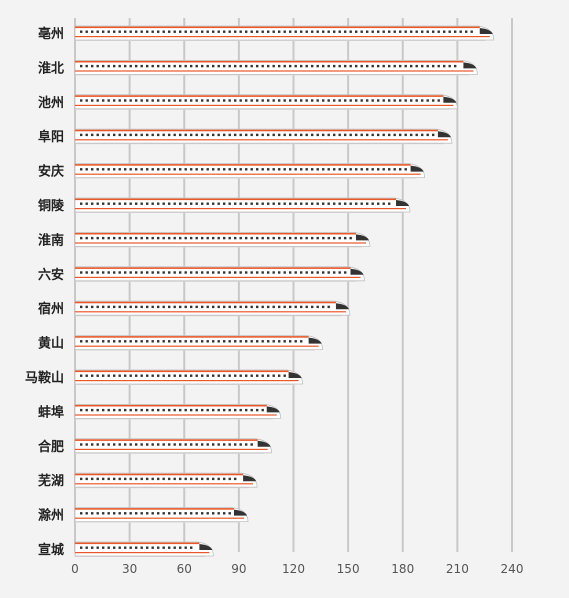 The height and width of the screenshot is (598, 569). Describe the element at coordinates (51, 309) in the screenshot. I see `category-label: 宿州` at that location.